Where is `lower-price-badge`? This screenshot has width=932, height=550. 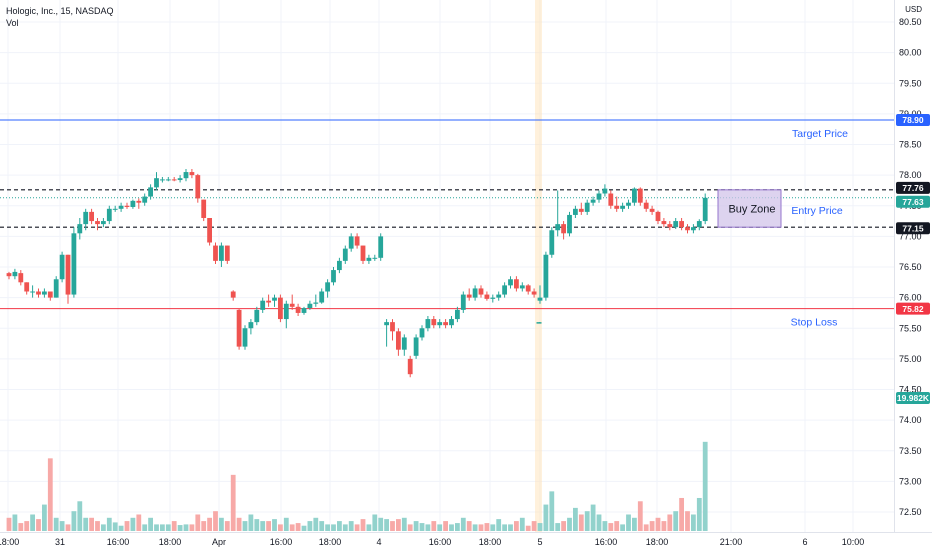 lower-price-badge is located at coordinates (913, 228).